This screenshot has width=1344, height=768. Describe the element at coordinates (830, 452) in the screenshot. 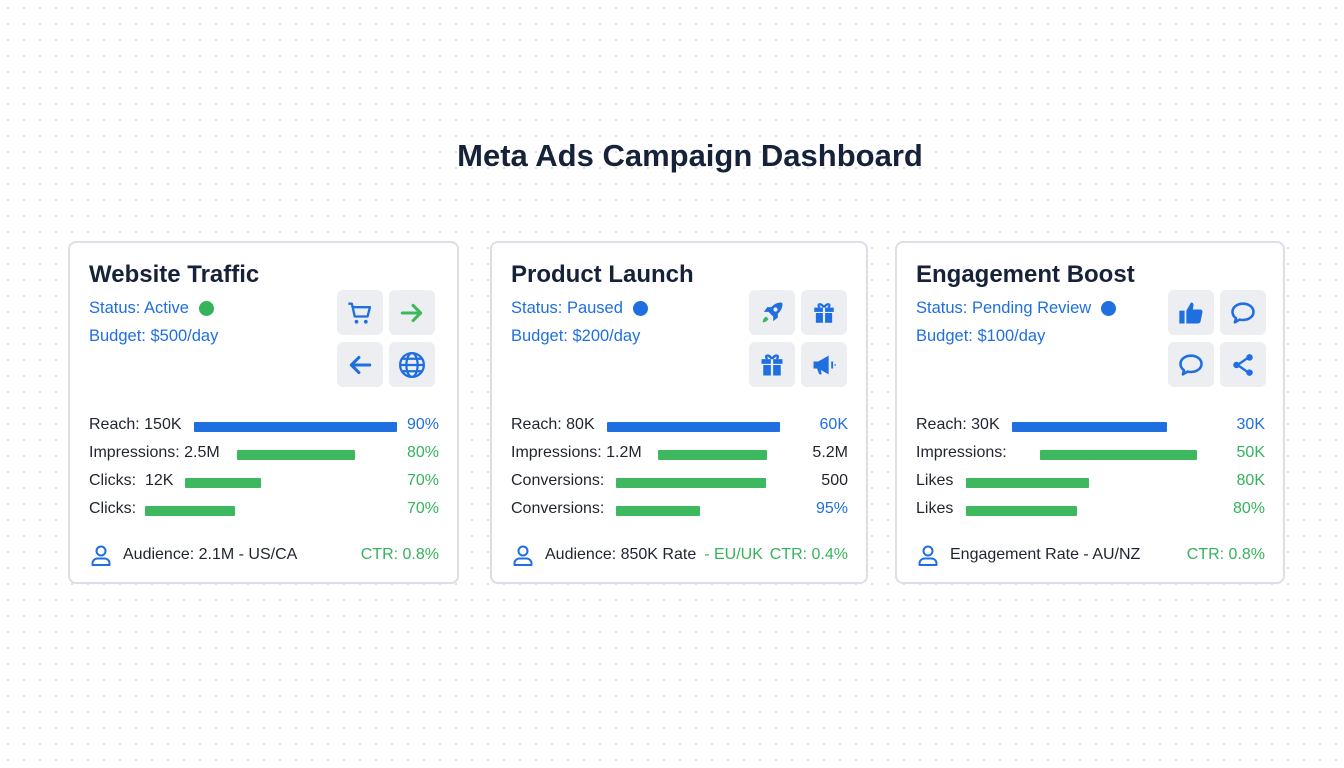

I see `metric-value: 5.2M` at that location.